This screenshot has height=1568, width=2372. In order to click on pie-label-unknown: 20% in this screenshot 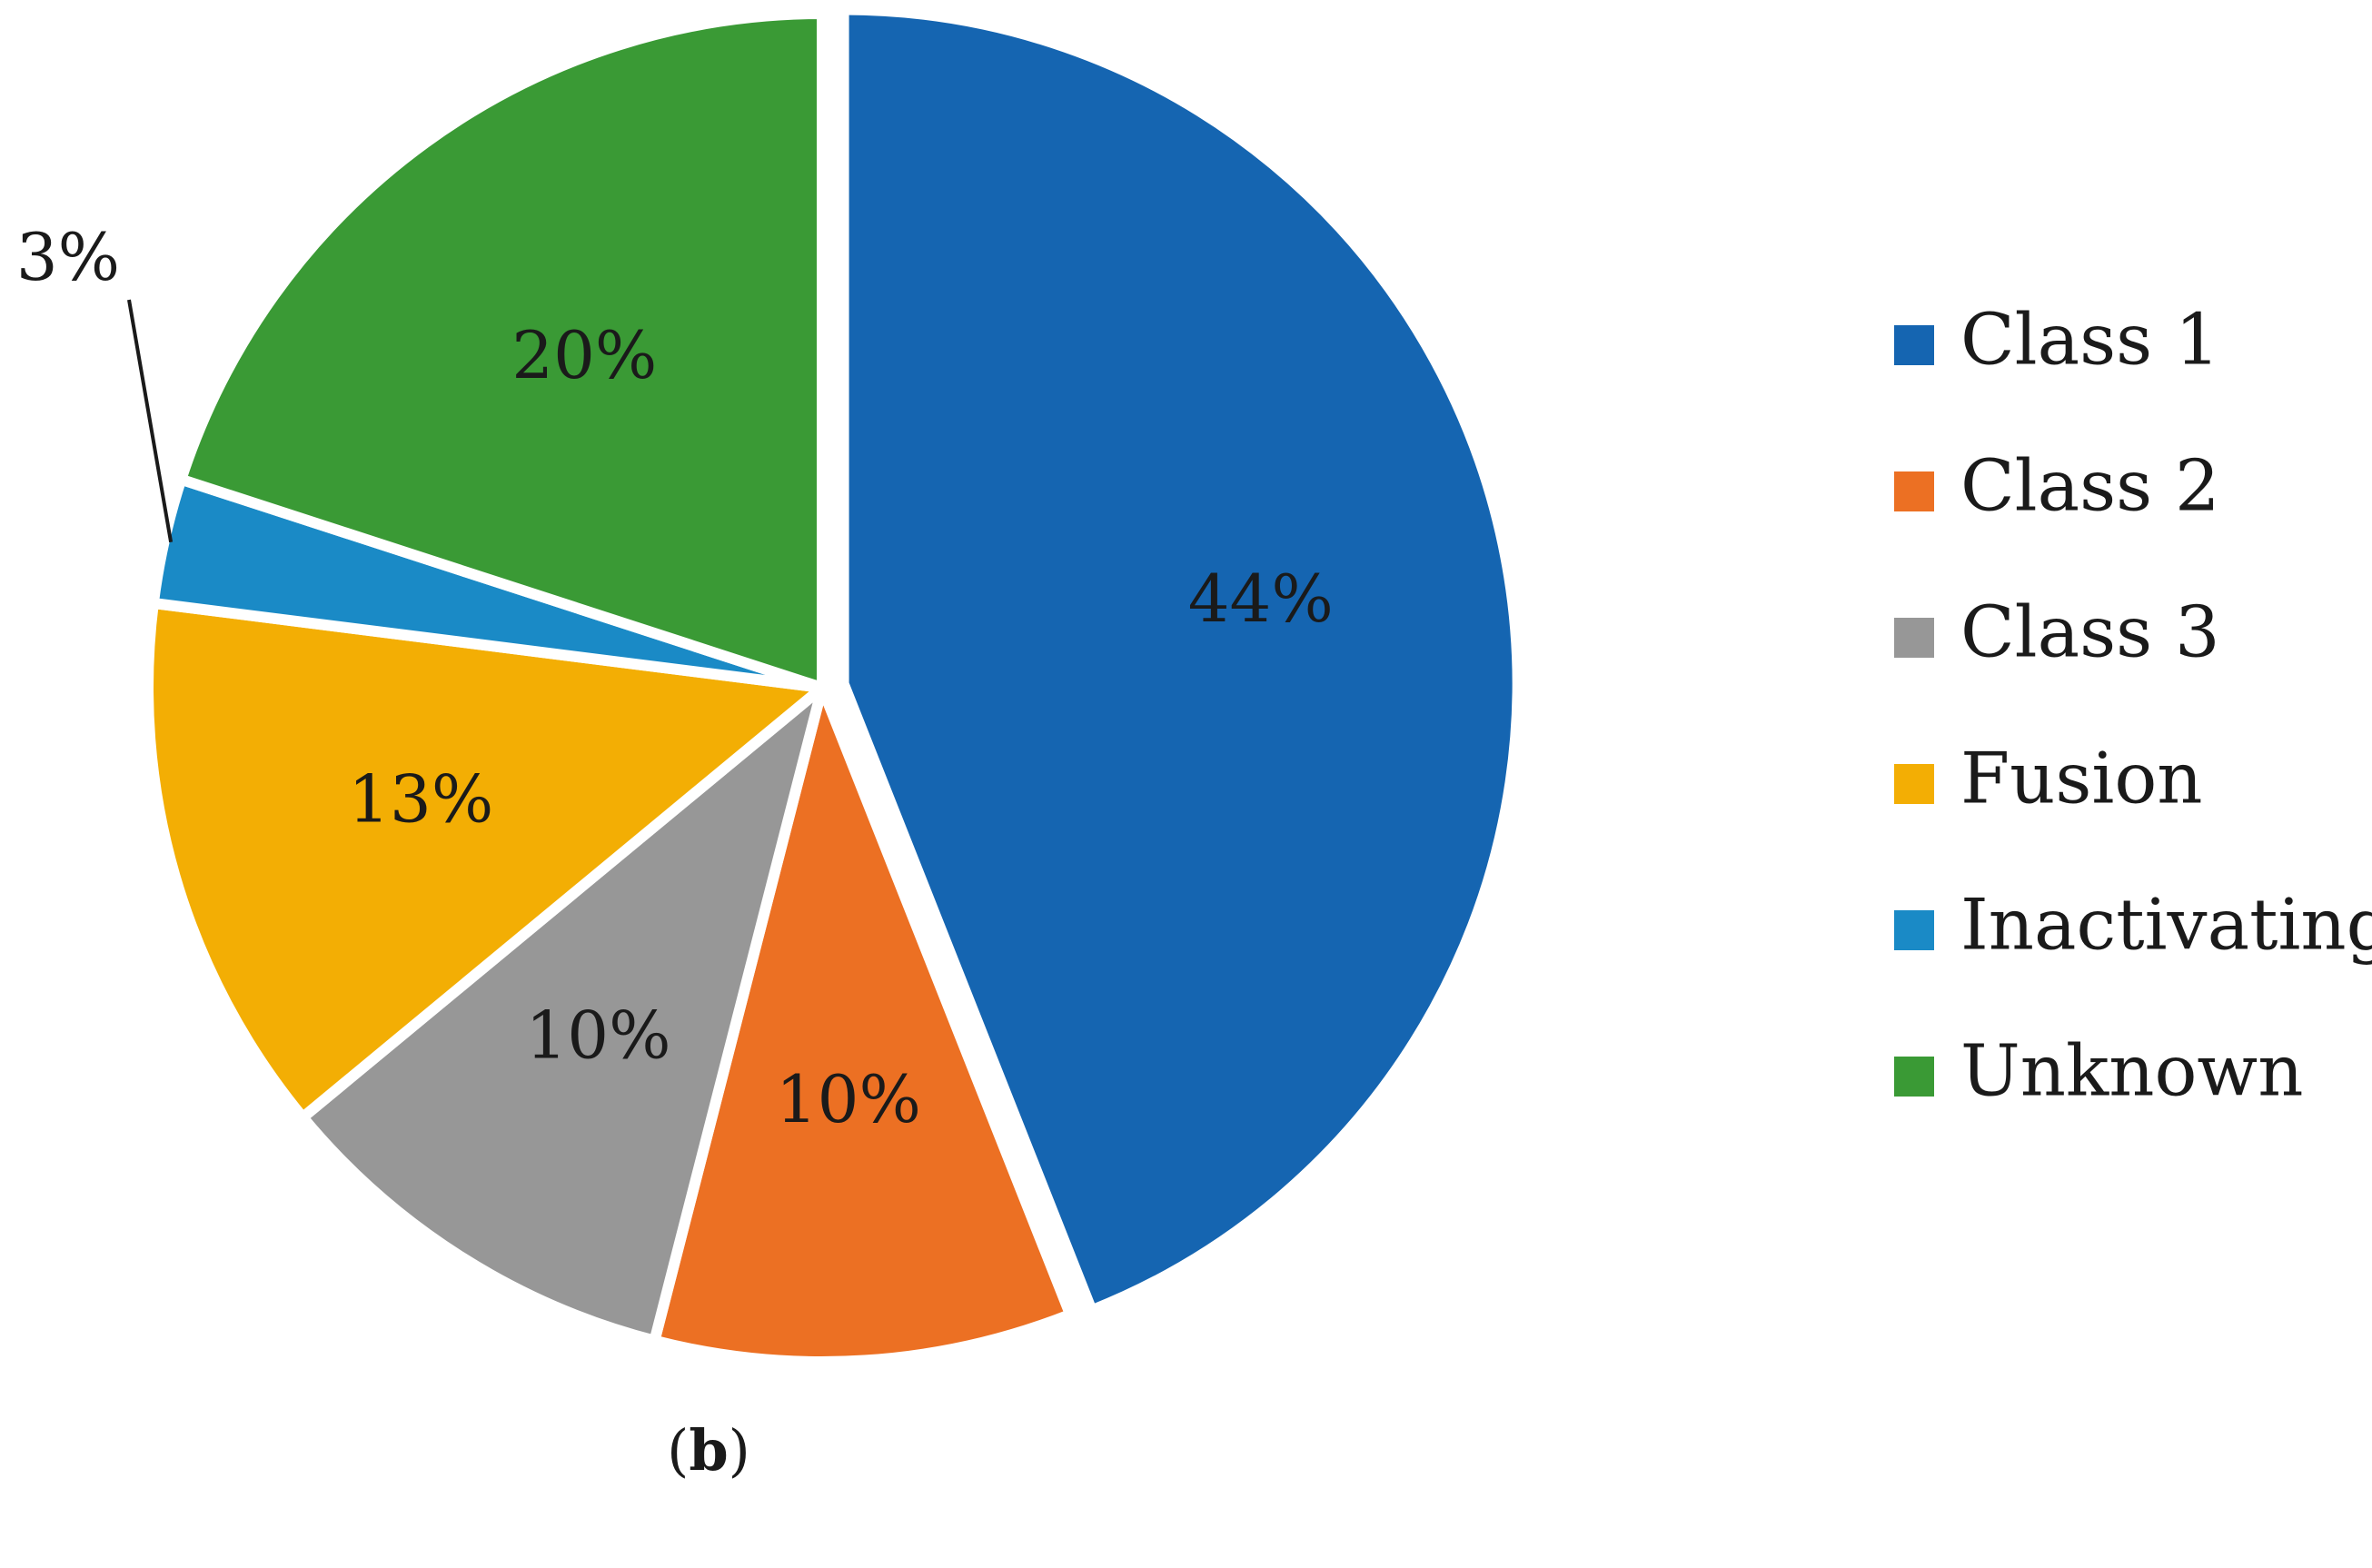, I will do `click(584, 355)`.